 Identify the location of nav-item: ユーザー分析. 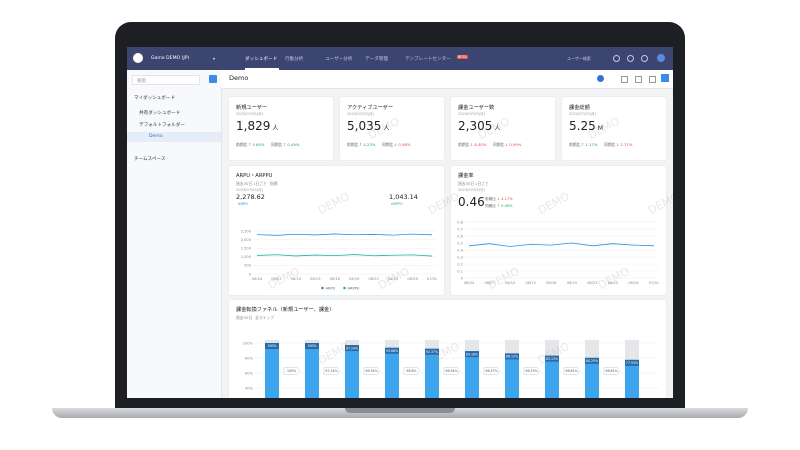
(339, 59).